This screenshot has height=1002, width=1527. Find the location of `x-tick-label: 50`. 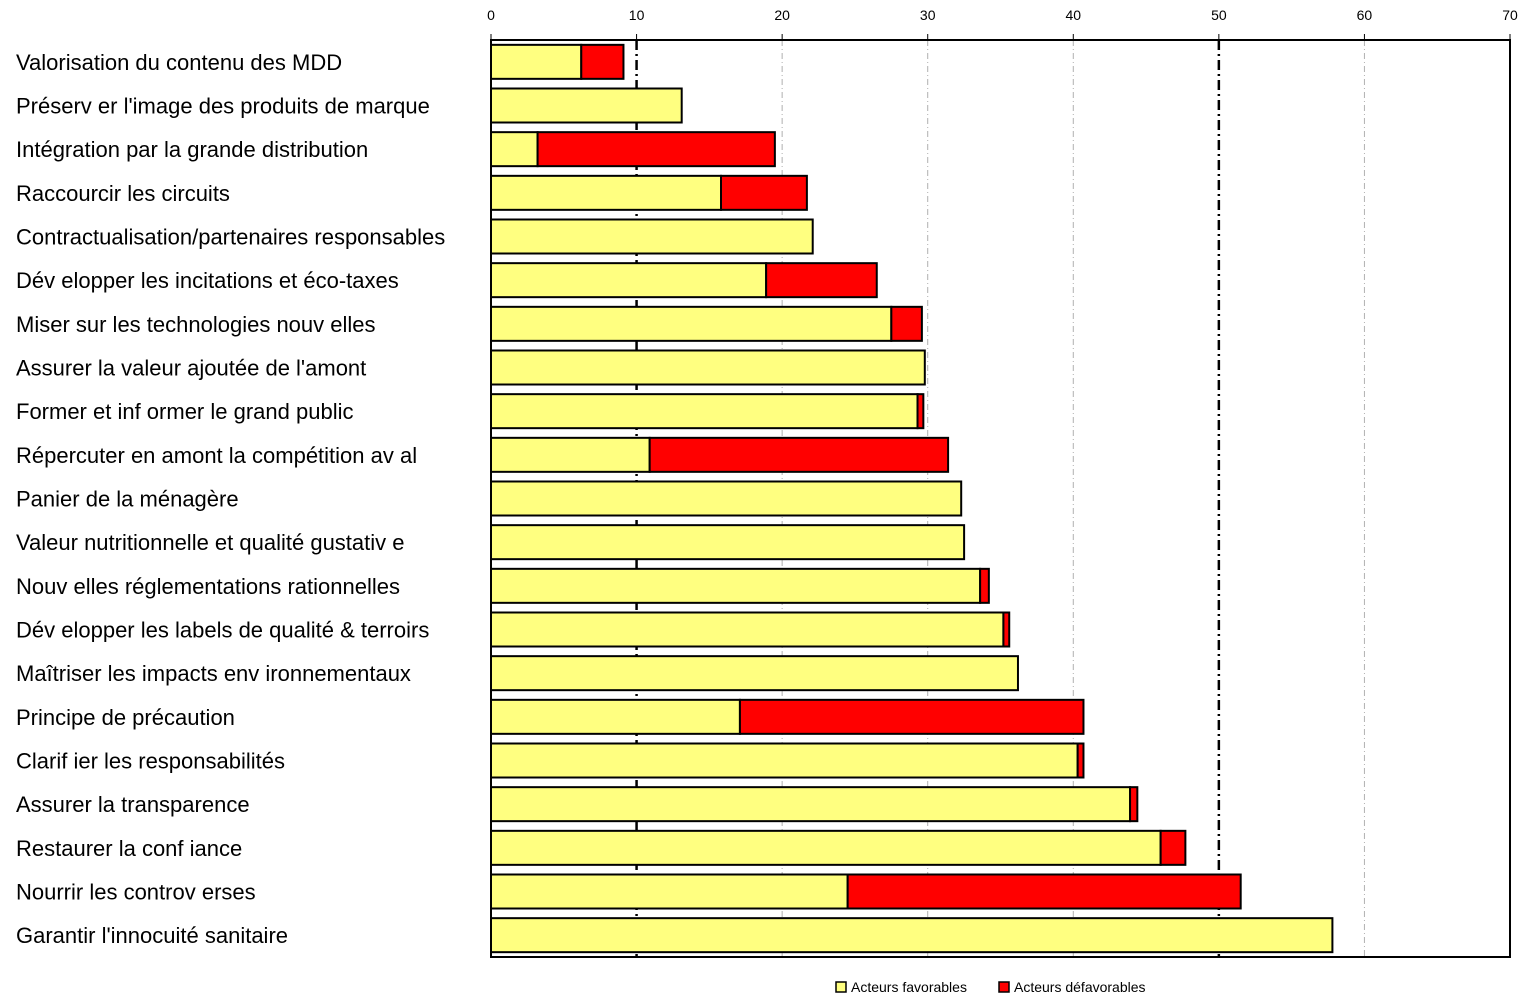

x-tick-label: 50 is located at coordinates (1219, 15).